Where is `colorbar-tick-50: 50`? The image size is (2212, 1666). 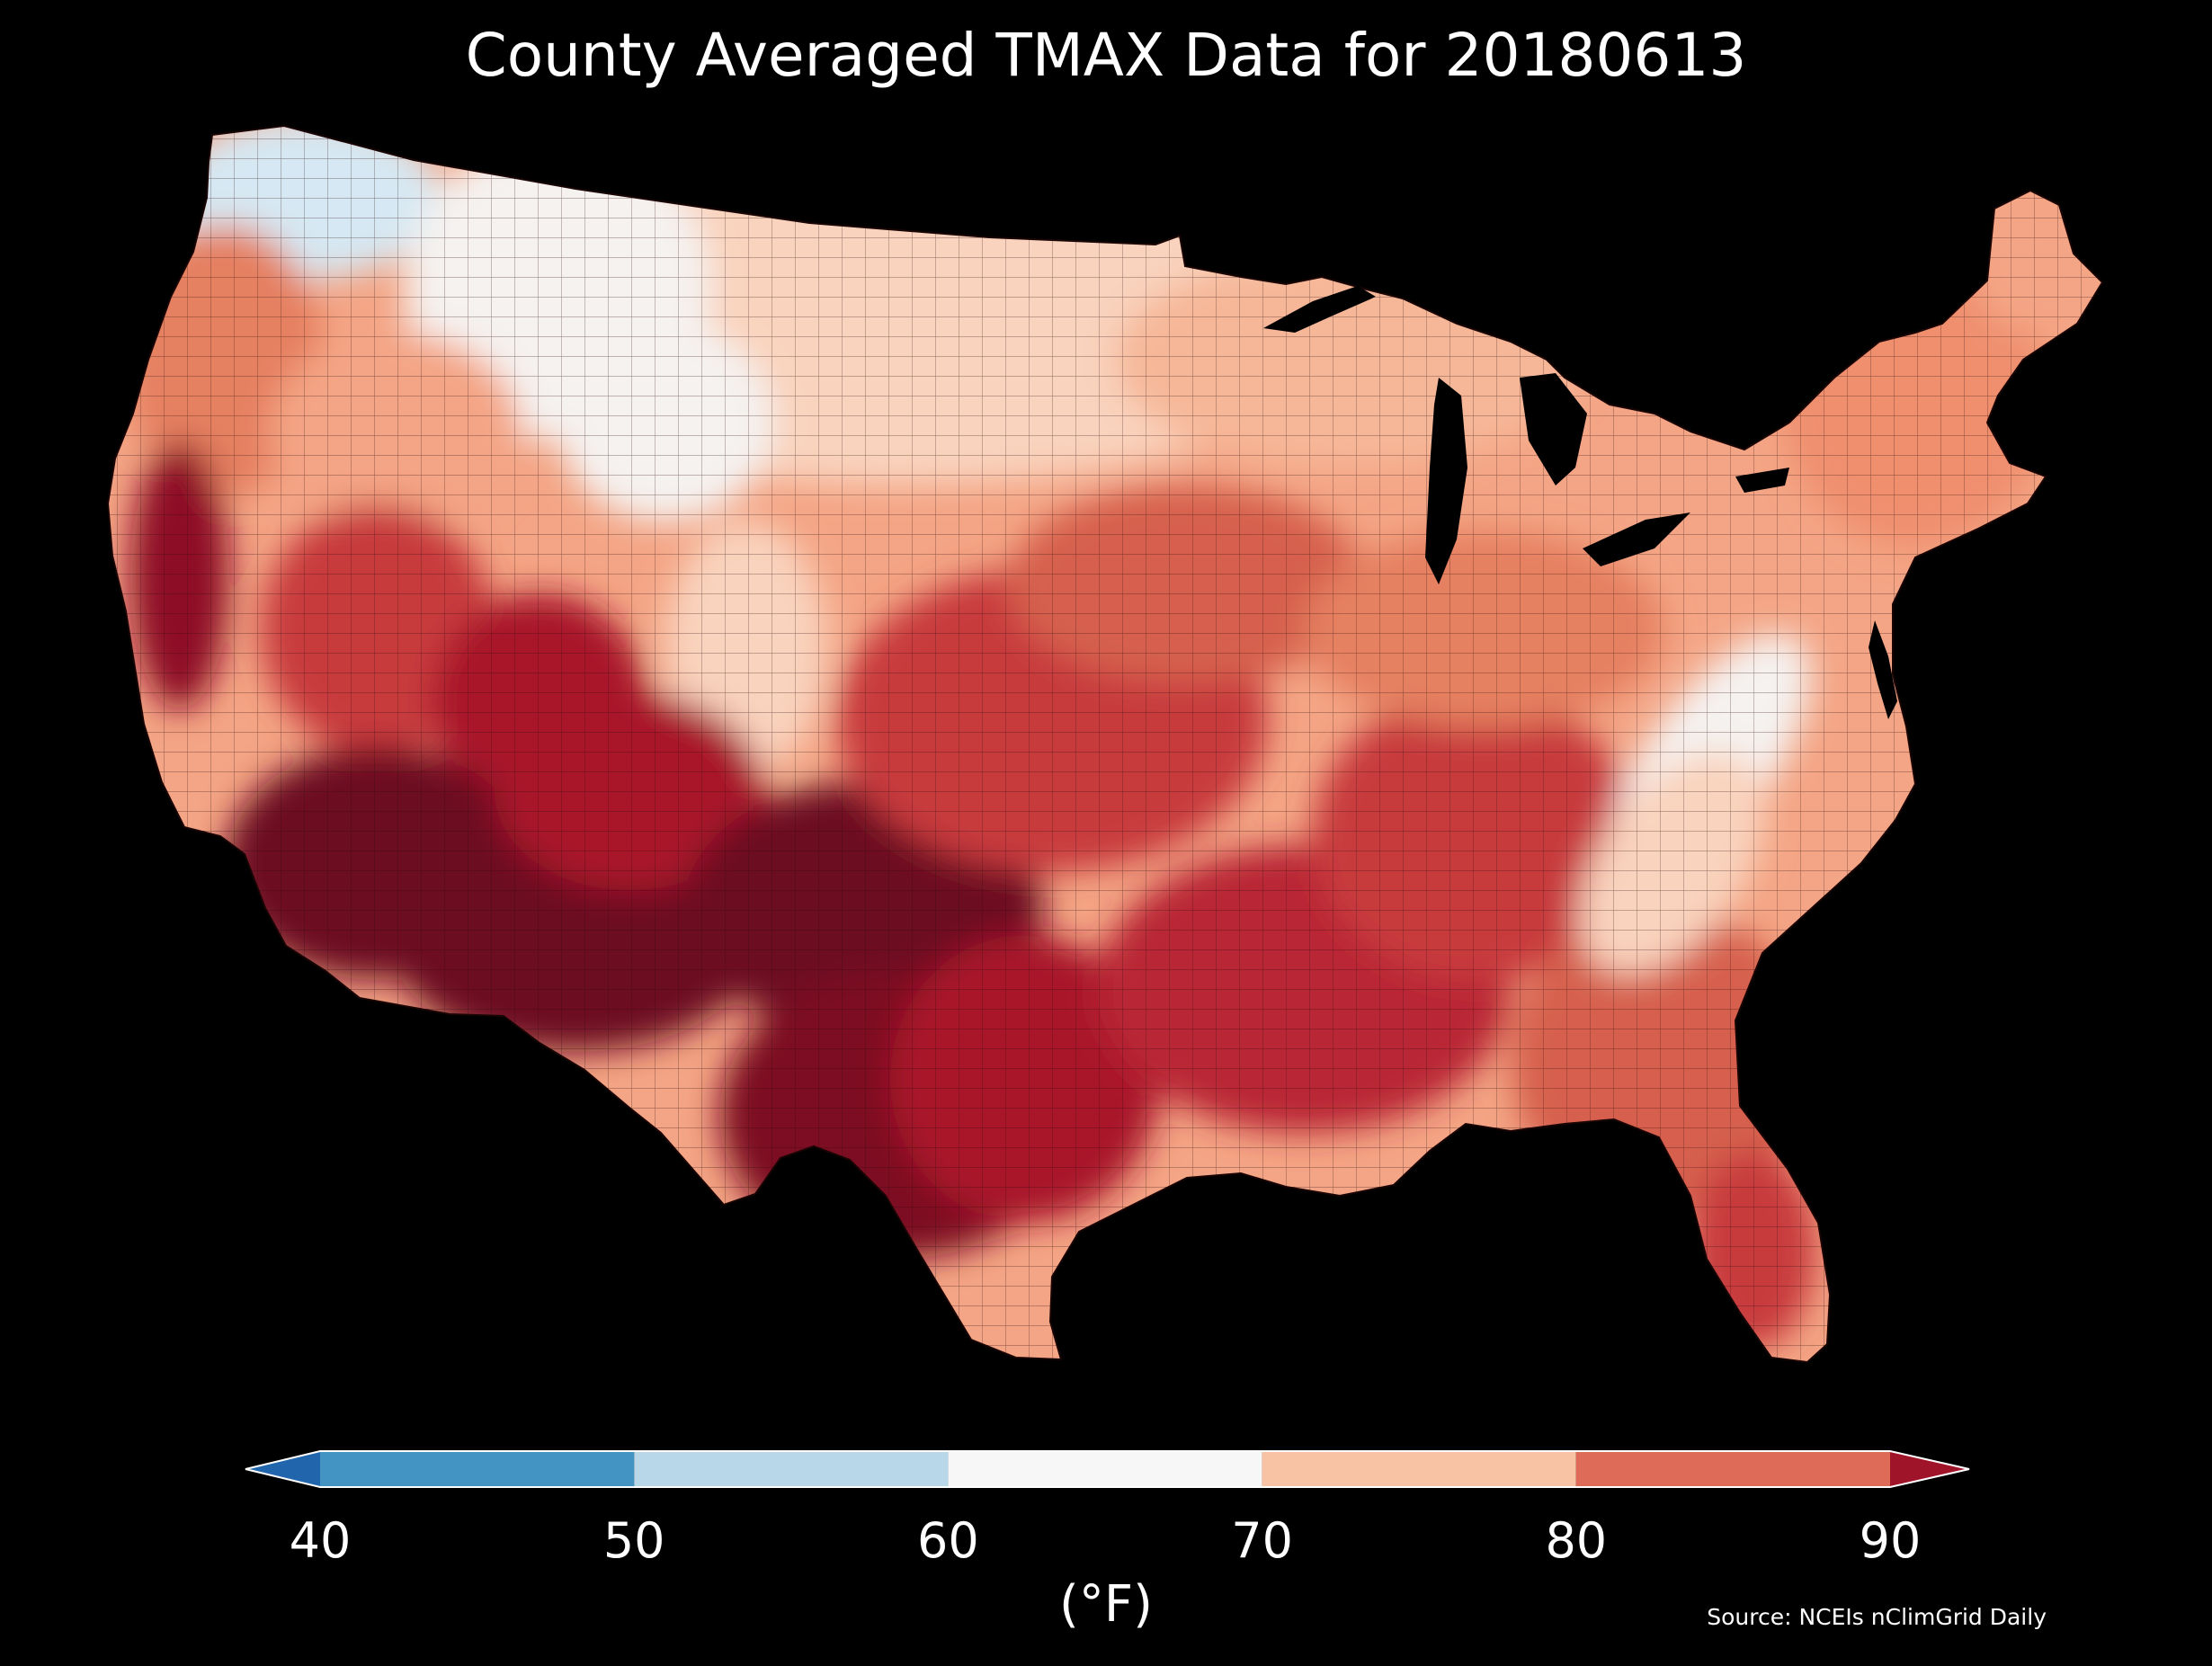 colorbar-tick-50: 50 is located at coordinates (633, 1540).